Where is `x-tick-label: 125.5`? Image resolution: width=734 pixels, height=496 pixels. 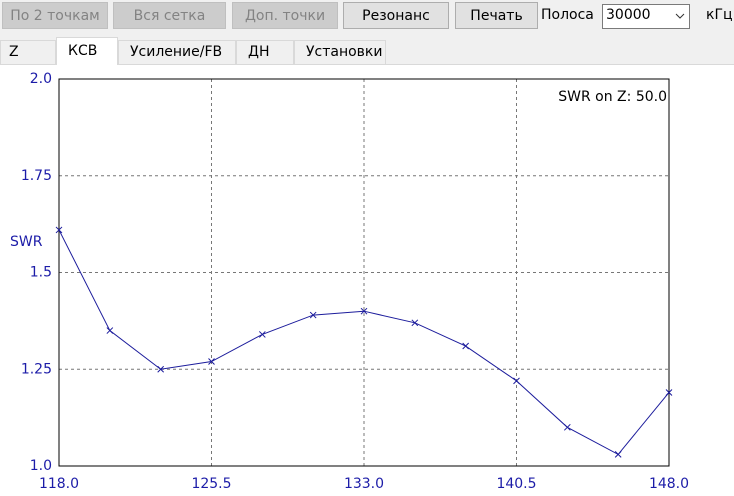
x-tick-label: 125.5 is located at coordinates (211, 484).